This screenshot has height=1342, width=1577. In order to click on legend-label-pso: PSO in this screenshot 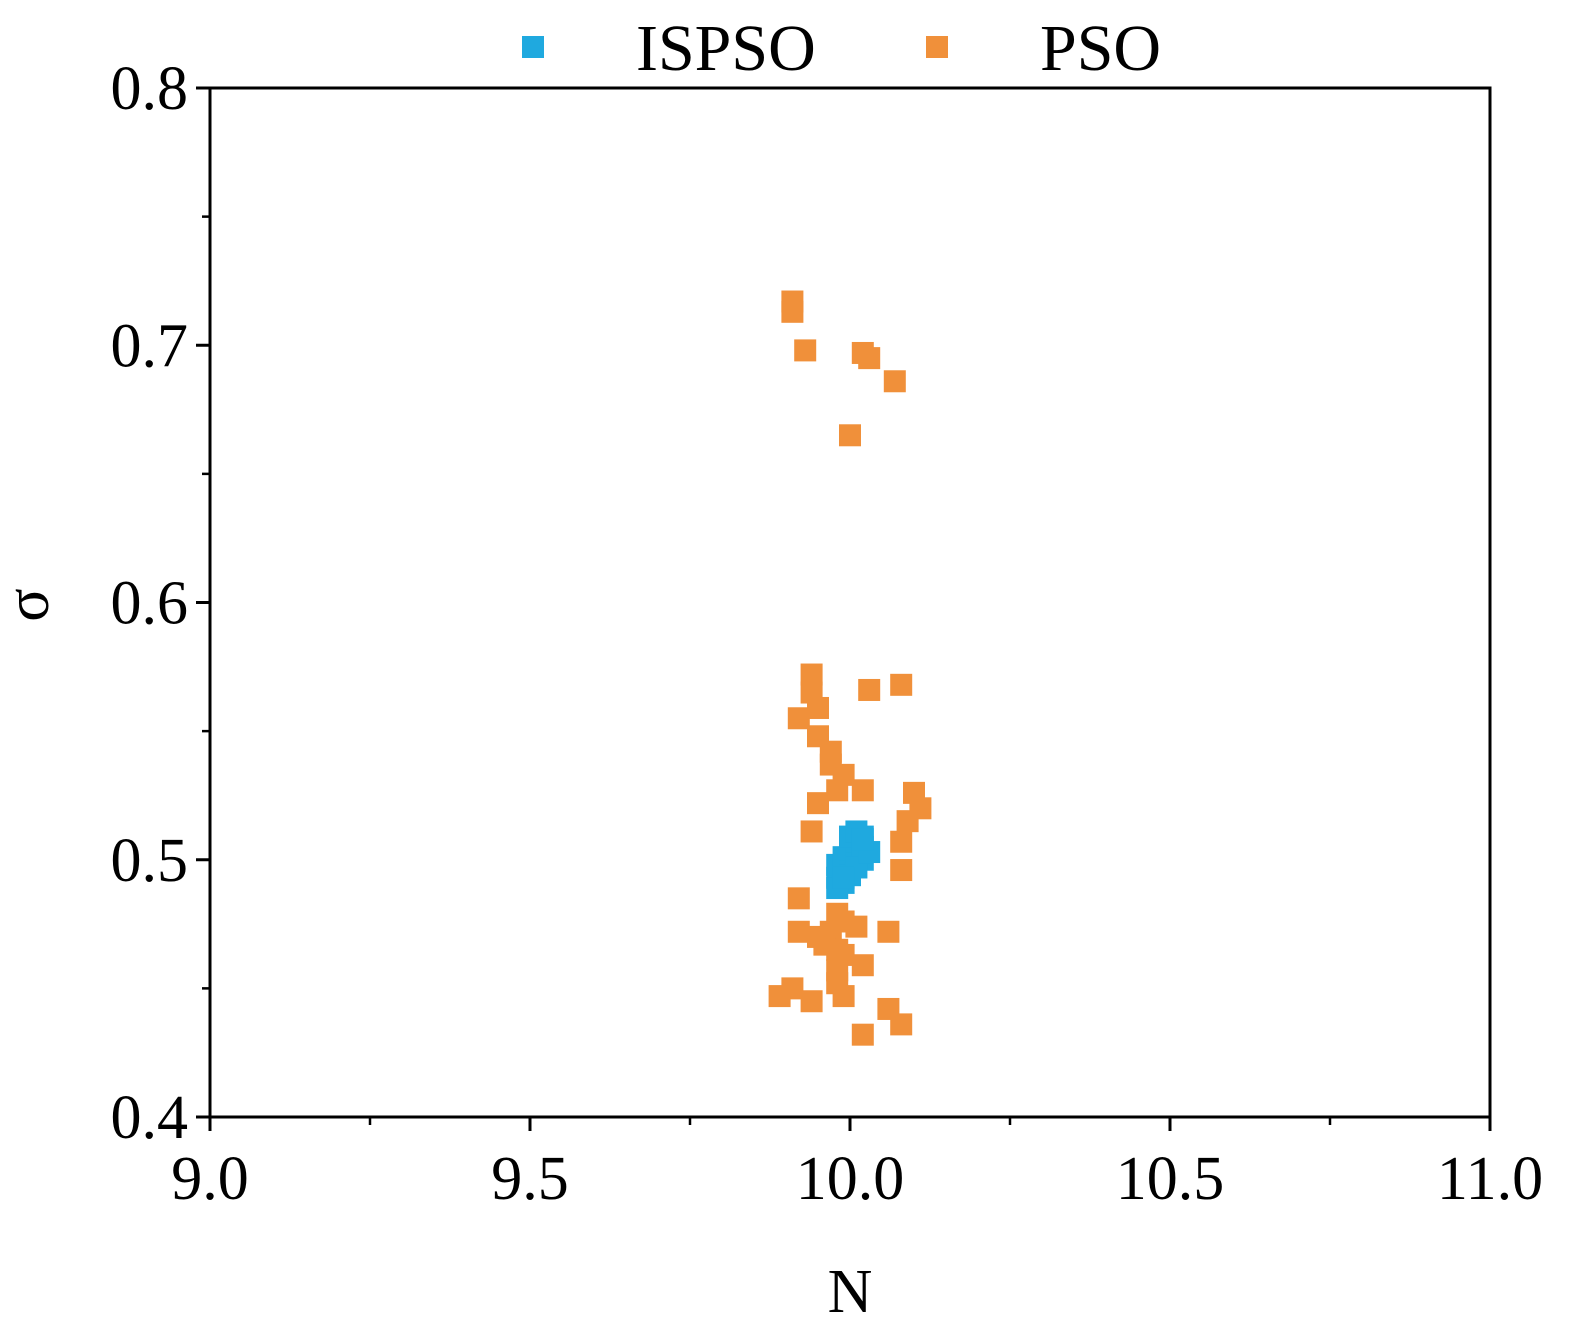, I will do `click(1100, 48)`.